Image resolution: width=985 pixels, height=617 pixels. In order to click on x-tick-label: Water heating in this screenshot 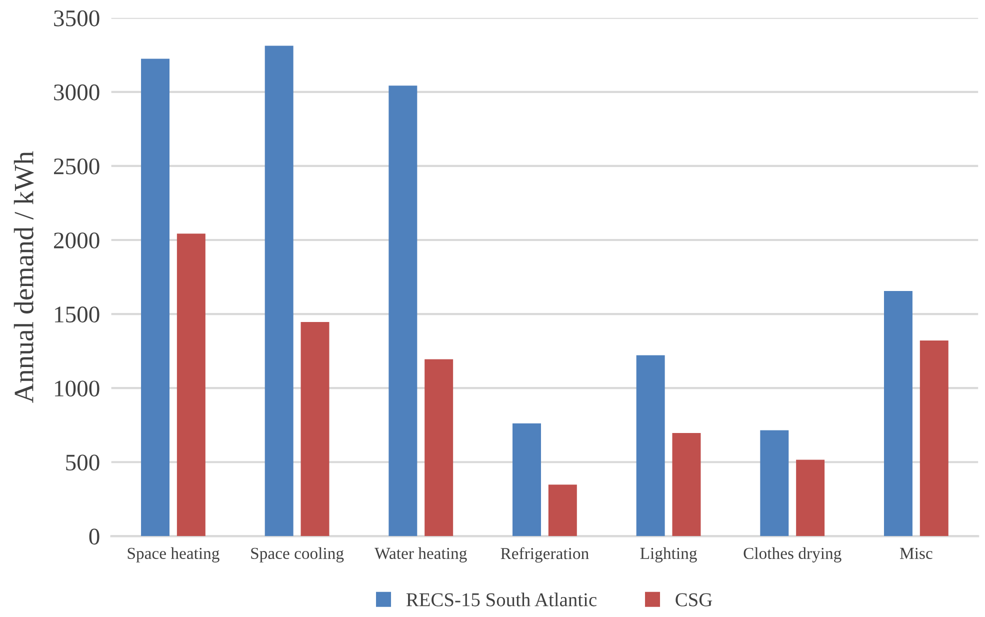, I will do `click(420, 554)`.